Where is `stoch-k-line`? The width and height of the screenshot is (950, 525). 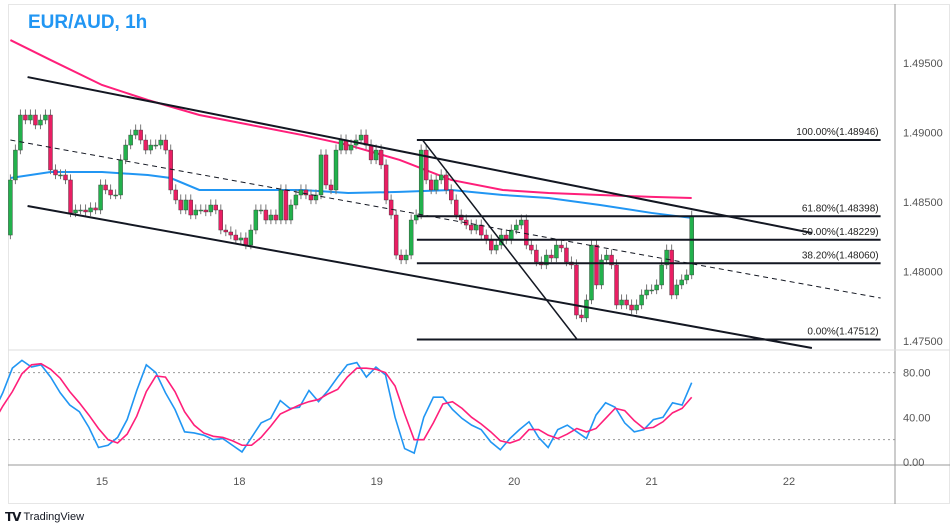 stoch-k-line is located at coordinates (346, 407).